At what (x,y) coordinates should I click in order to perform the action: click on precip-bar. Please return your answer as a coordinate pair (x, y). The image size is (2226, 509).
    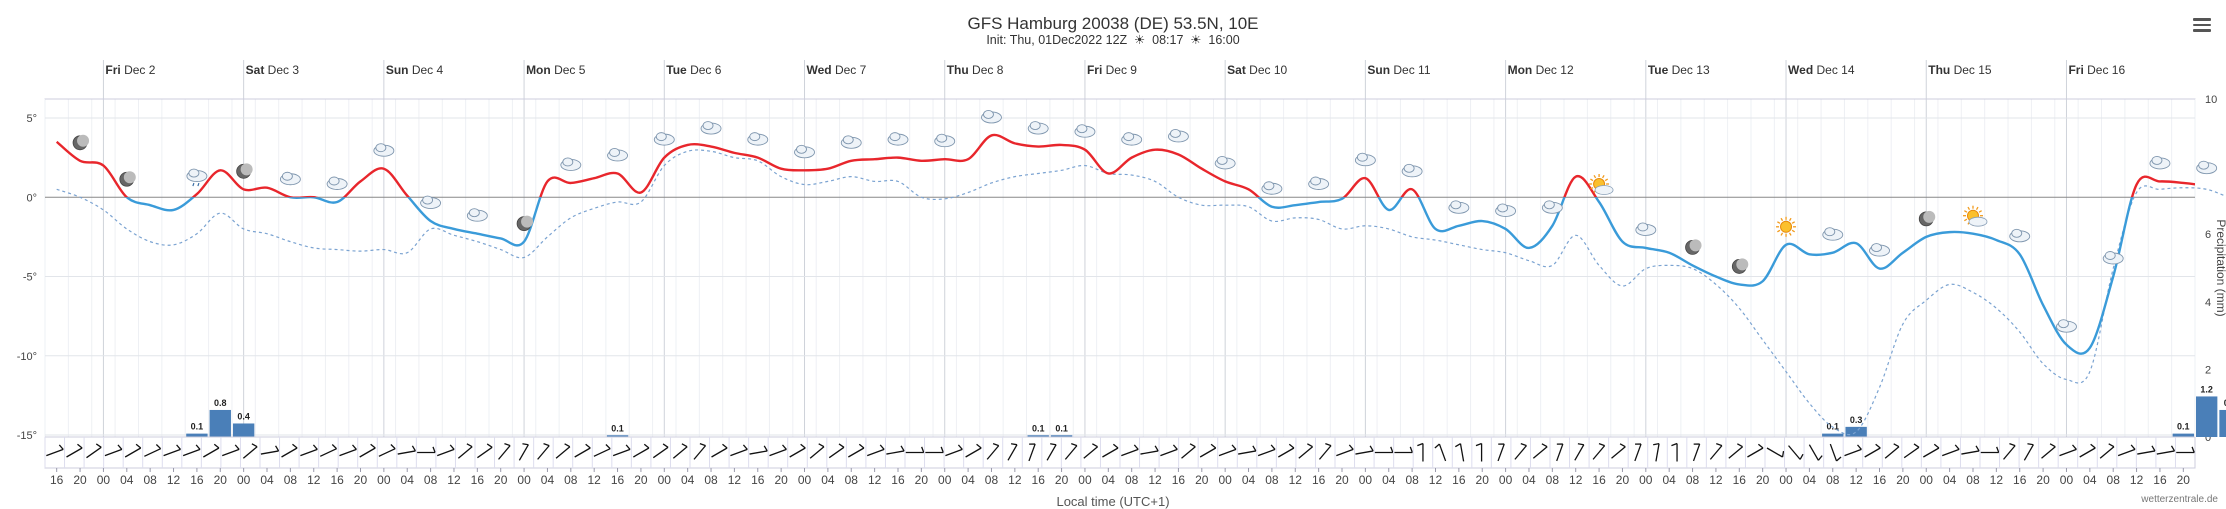
    Looking at the image, I should click on (220, 423).